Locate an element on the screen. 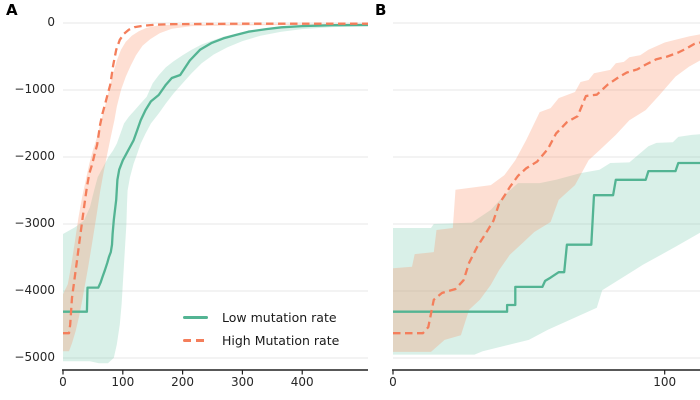  panel-b-label: B is located at coordinates (381, 10).